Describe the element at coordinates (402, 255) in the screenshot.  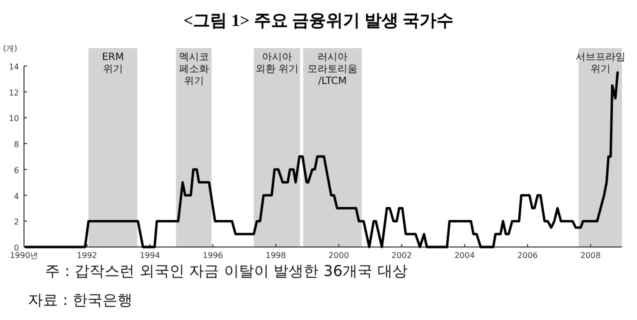
I see `x-tick-label: 2002` at that location.